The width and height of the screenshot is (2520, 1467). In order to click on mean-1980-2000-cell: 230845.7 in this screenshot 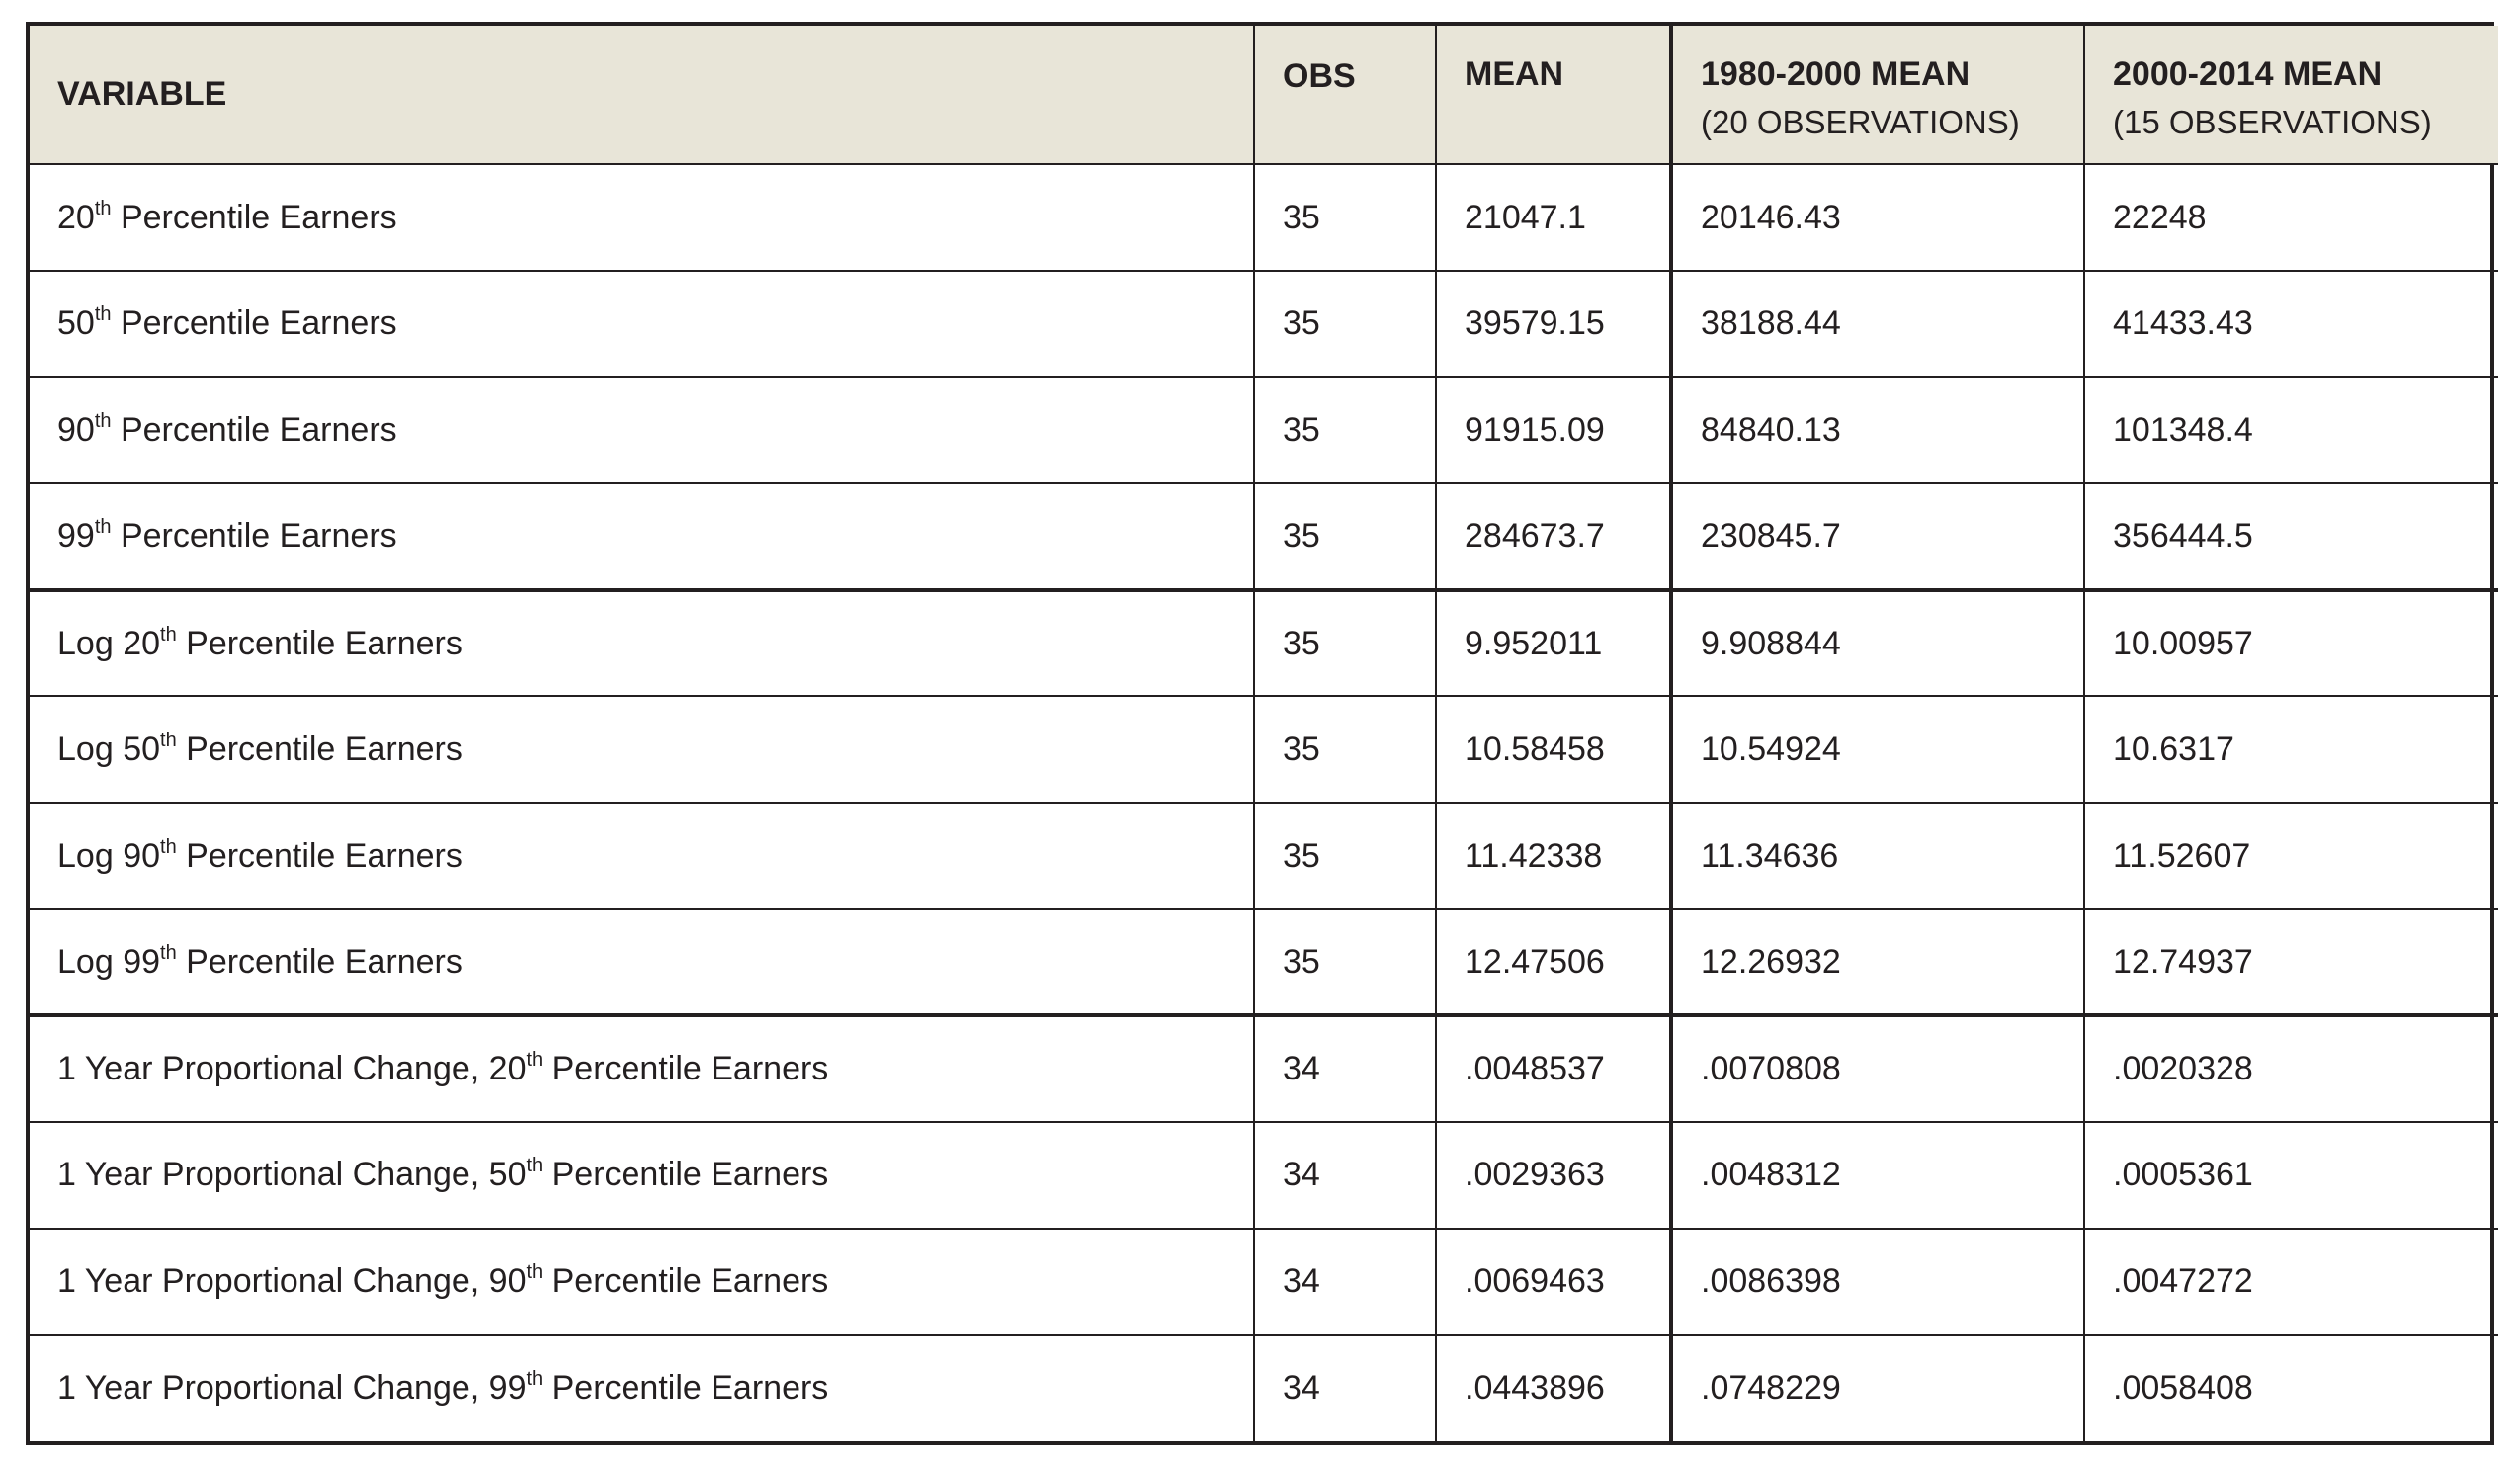, I will do `click(1877, 536)`.